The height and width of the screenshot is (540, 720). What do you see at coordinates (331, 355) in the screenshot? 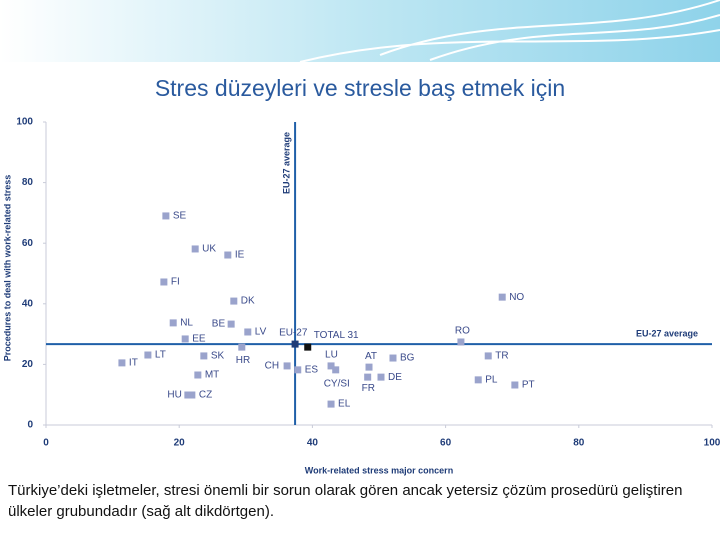
I see `point-label: LU` at bounding box center [331, 355].